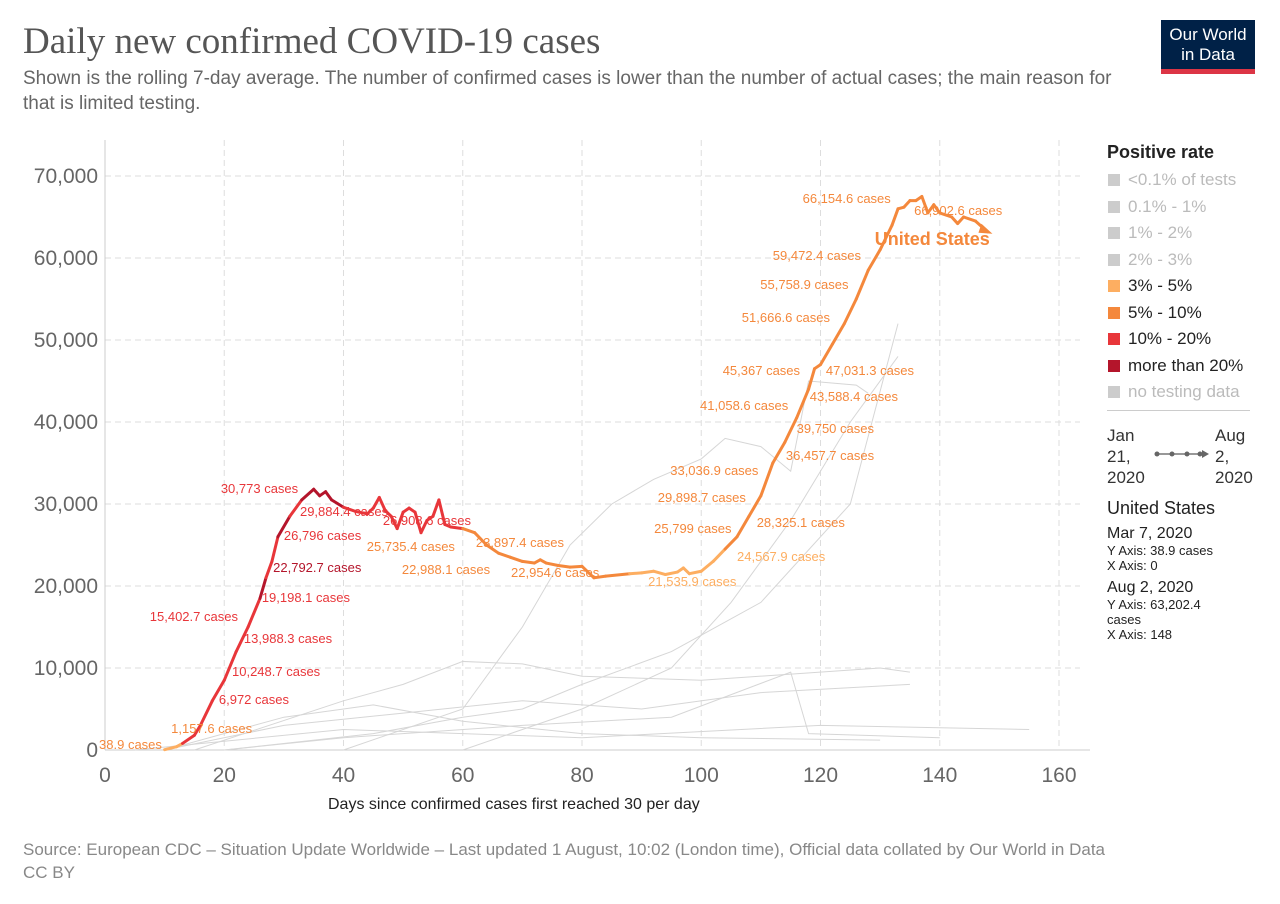  Describe the element at coordinates (1160, 259) in the screenshot. I see `legend-label: 2% - 3%` at that location.